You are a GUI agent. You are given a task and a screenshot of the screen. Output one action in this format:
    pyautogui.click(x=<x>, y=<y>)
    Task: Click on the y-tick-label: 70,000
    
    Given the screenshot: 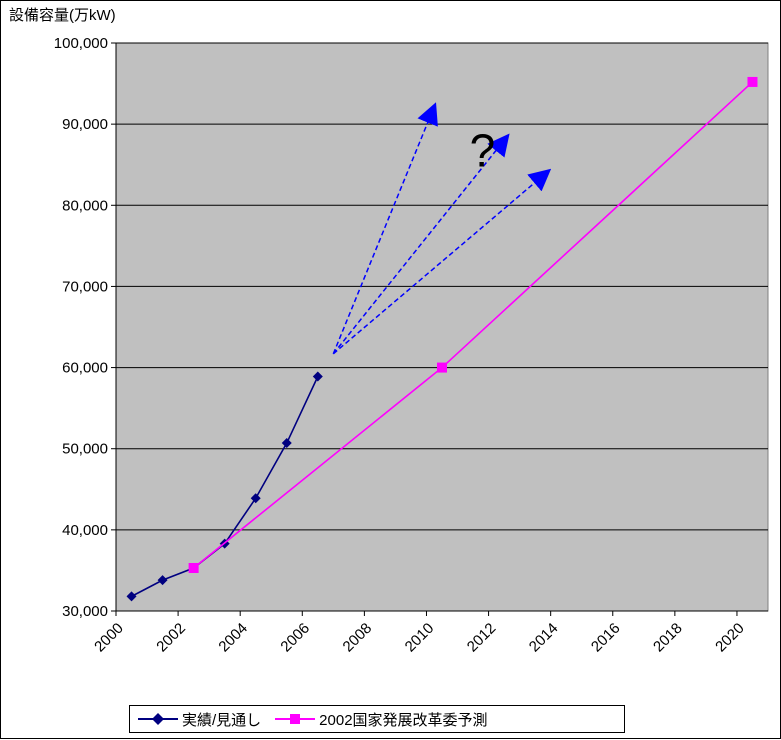 What is the action you would take?
    pyautogui.click(x=85, y=286)
    